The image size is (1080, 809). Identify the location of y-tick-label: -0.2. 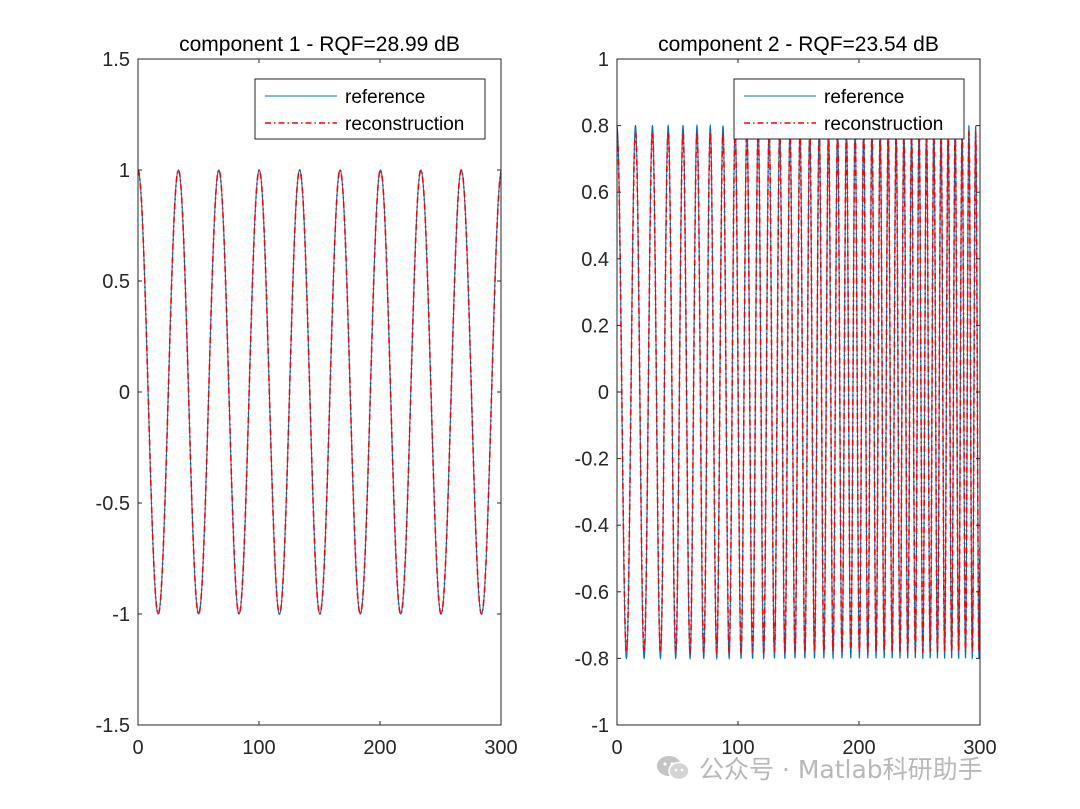
(592, 460).